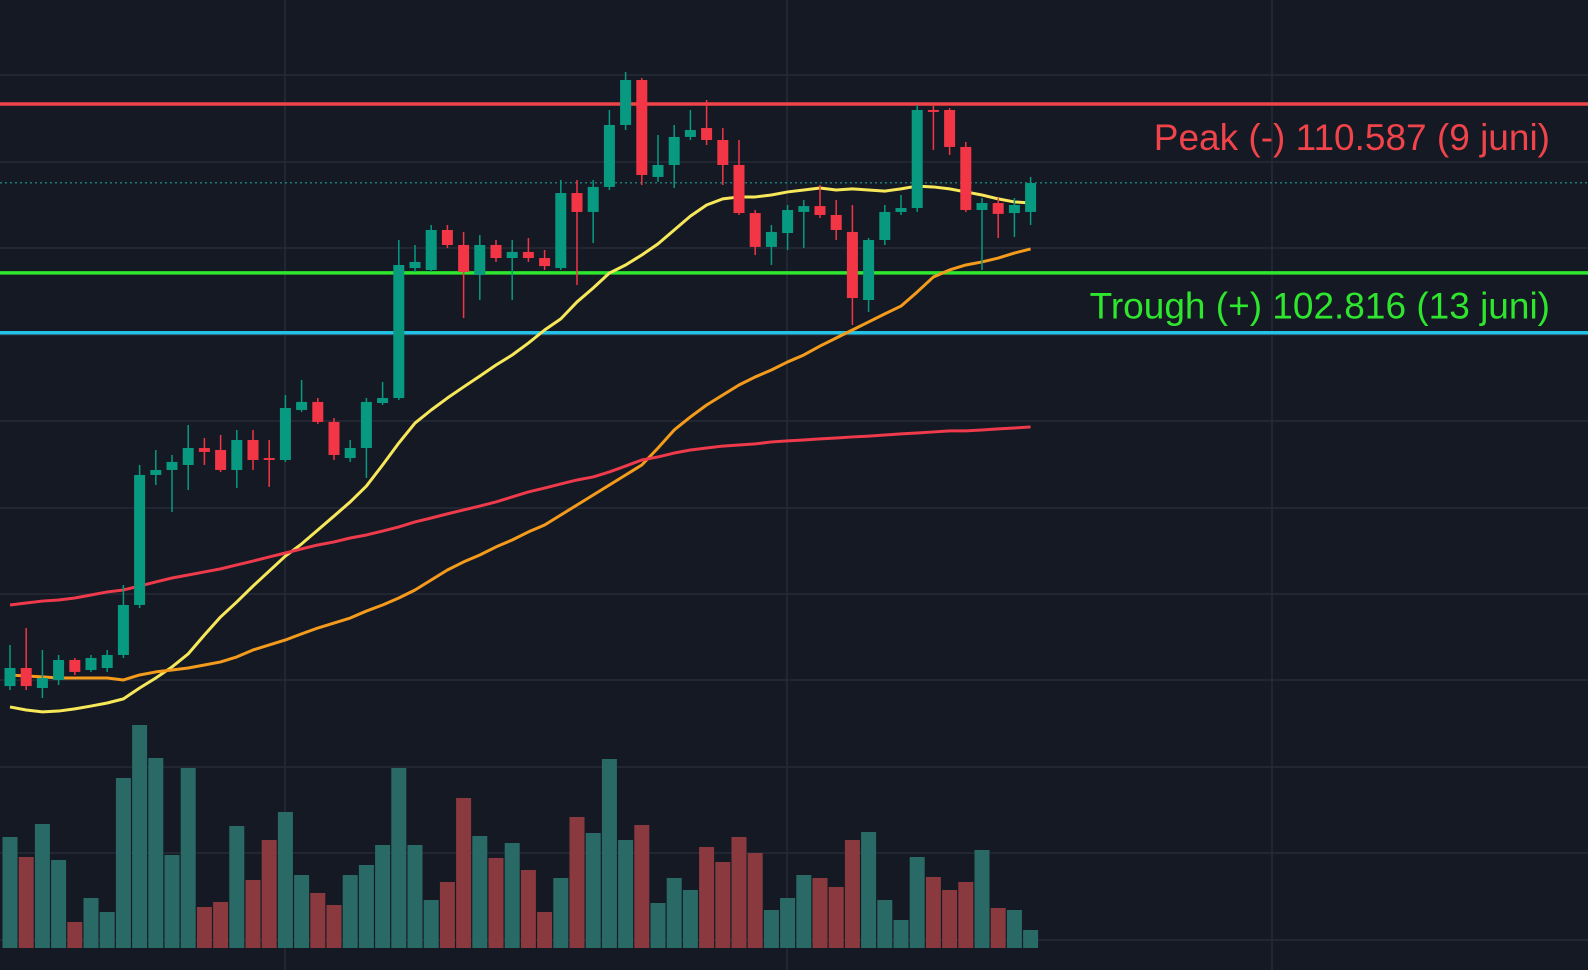  Describe the element at coordinates (1320, 306) in the screenshot. I see `level-label: Trough (+) 102.816 (13 juni)` at that location.